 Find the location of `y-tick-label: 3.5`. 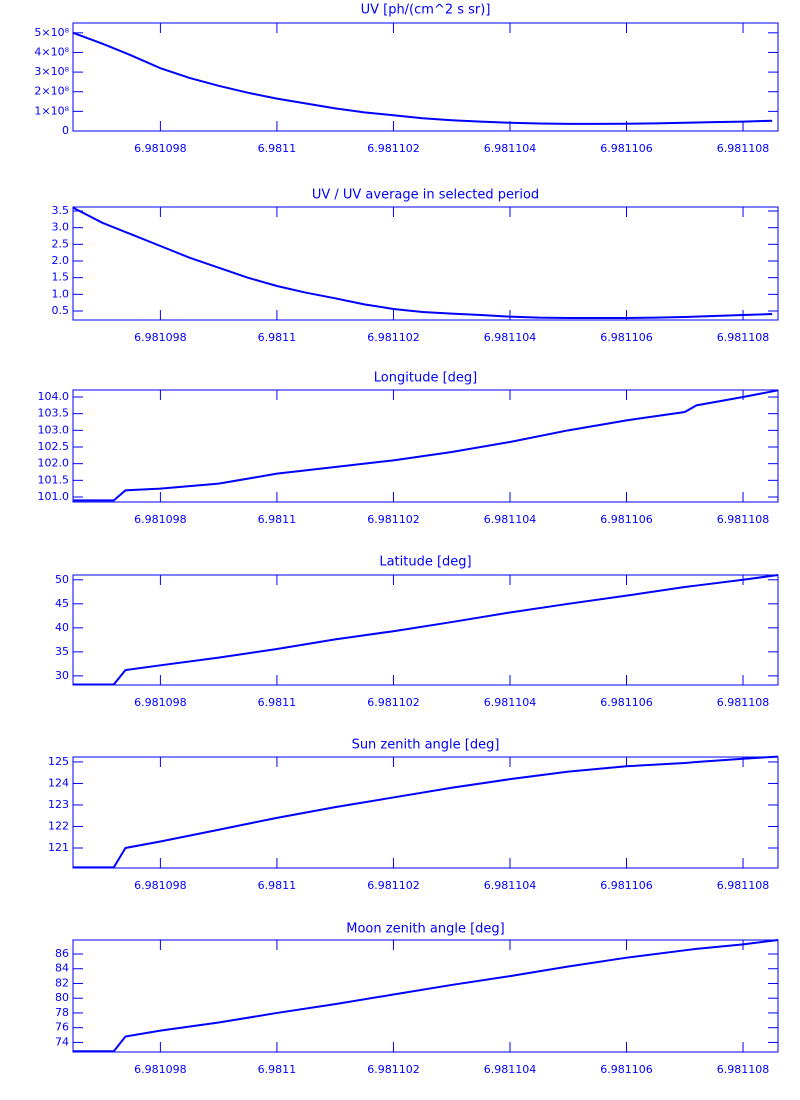

y-tick-label: 3.5 is located at coordinates (61, 210).